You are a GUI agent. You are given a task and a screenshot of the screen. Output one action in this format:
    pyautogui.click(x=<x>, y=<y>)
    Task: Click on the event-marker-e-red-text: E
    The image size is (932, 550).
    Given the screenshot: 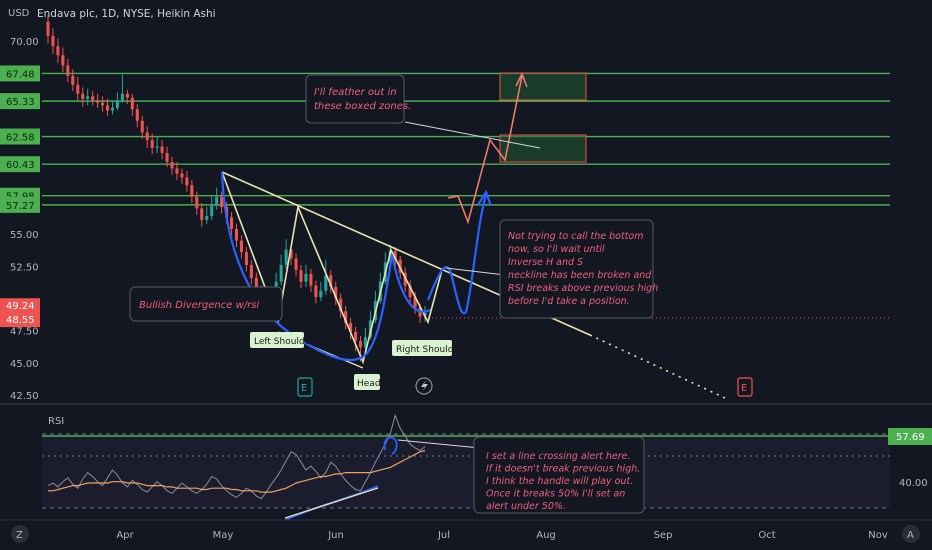 What is the action you would take?
    pyautogui.click(x=744, y=388)
    